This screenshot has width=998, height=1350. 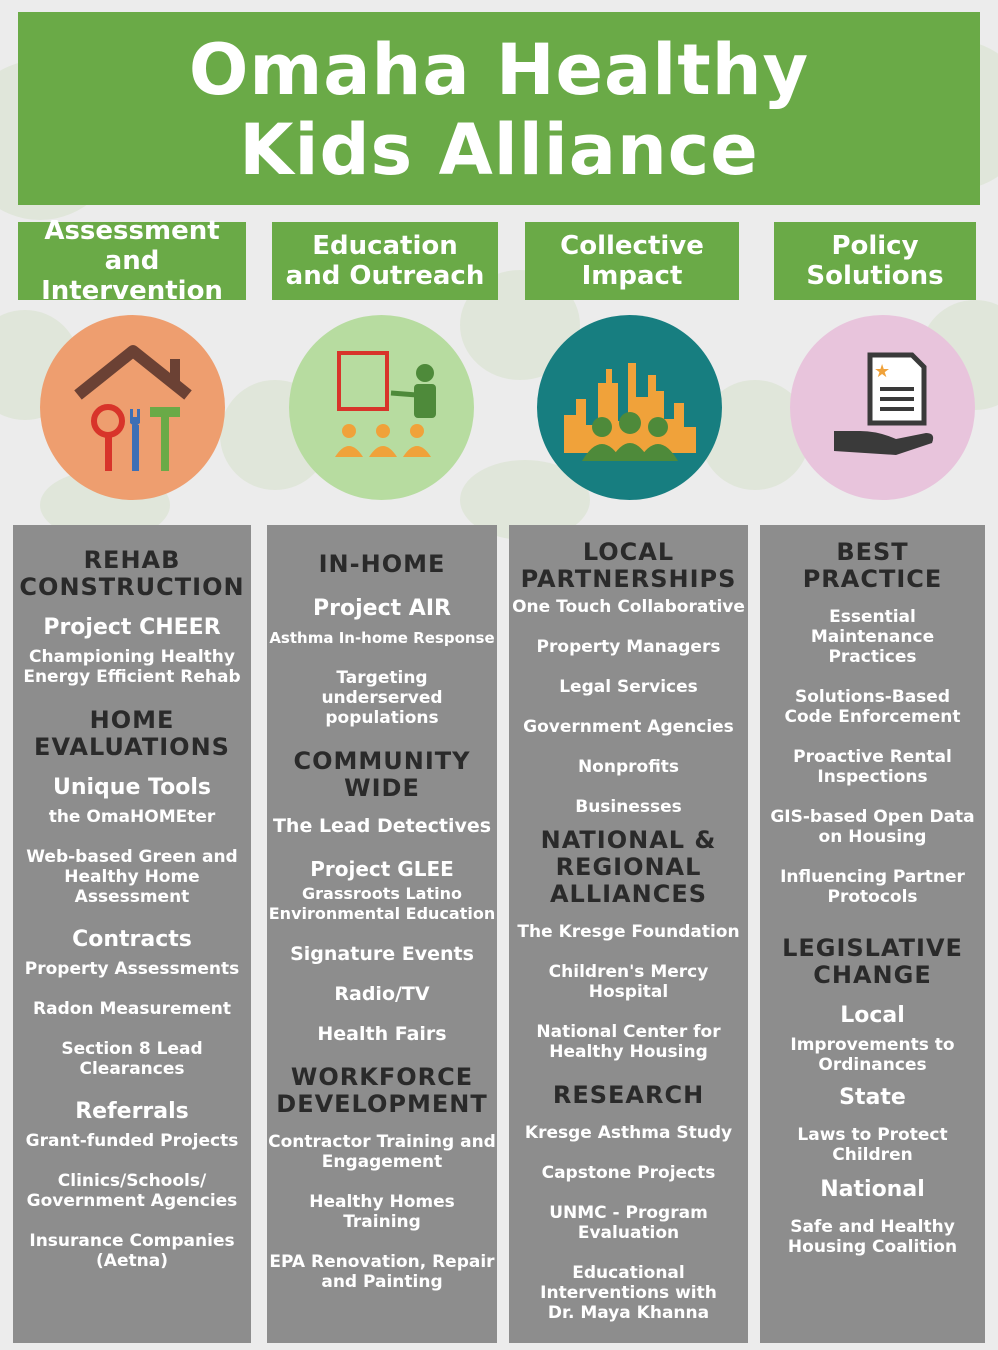 What do you see at coordinates (872, 1237) in the screenshot?
I see `list-item: Safe and Healthy Housing Coalition` at bounding box center [872, 1237].